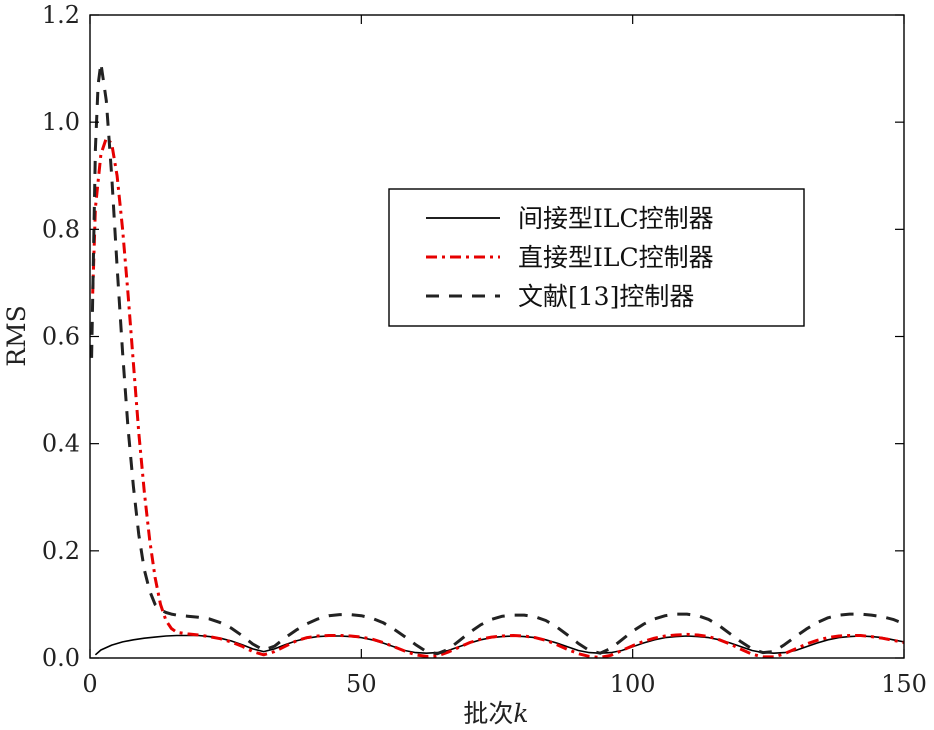  What do you see at coordinates (361, 684) in the screenshot?
I see `x-tick-label: 50` at bounding box center [361, 684].